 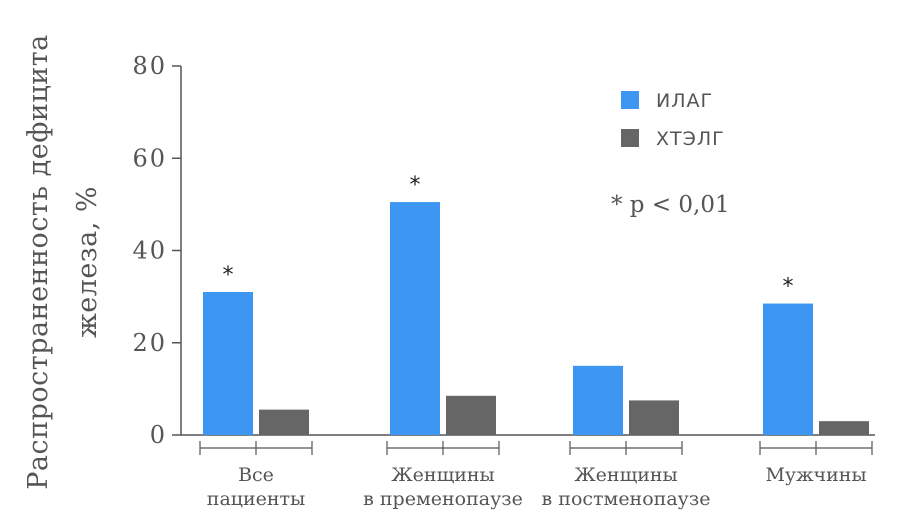 I want to click on y-tick-label: 60, so click(x=149, y=158).